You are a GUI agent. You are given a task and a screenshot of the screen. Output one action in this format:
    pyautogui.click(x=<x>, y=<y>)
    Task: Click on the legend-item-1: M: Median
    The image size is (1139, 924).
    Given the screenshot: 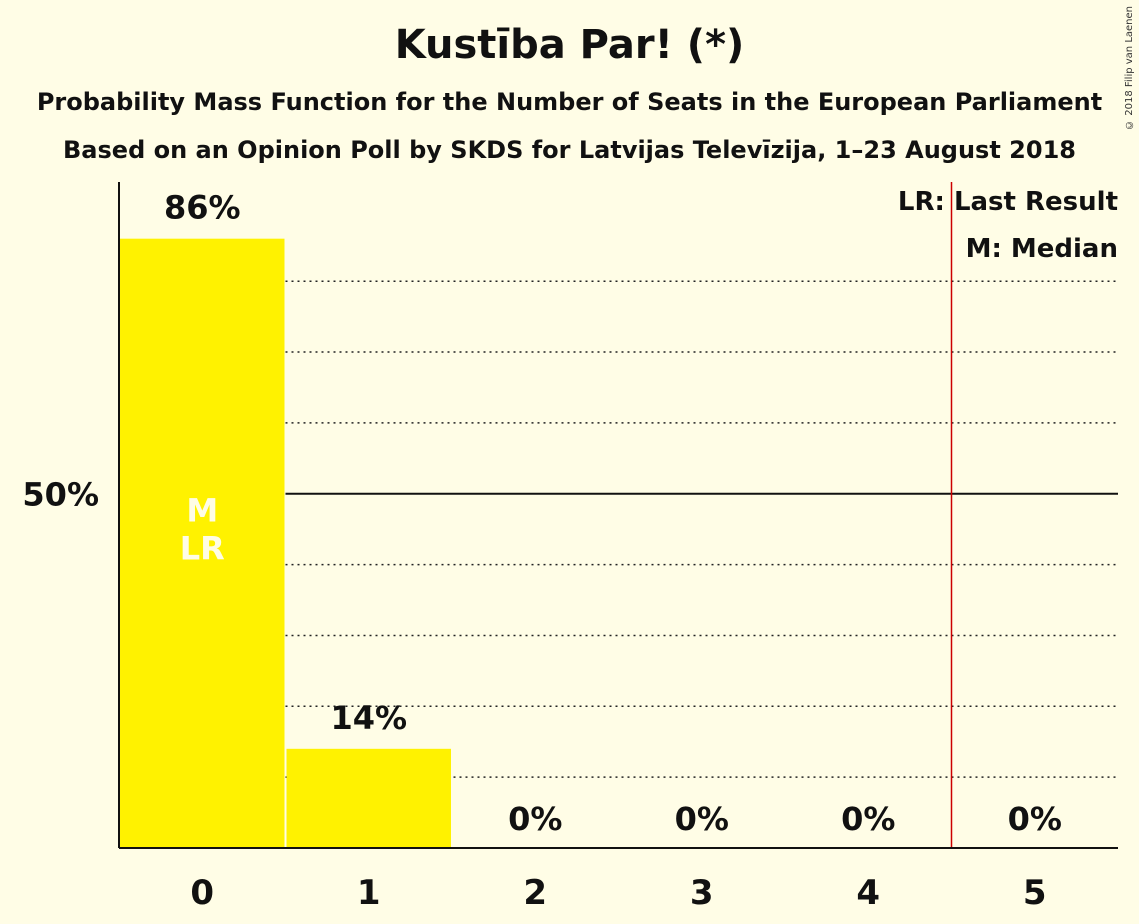 What is the action you would take?
    pyautogui.click(x=1042, y=249)
    